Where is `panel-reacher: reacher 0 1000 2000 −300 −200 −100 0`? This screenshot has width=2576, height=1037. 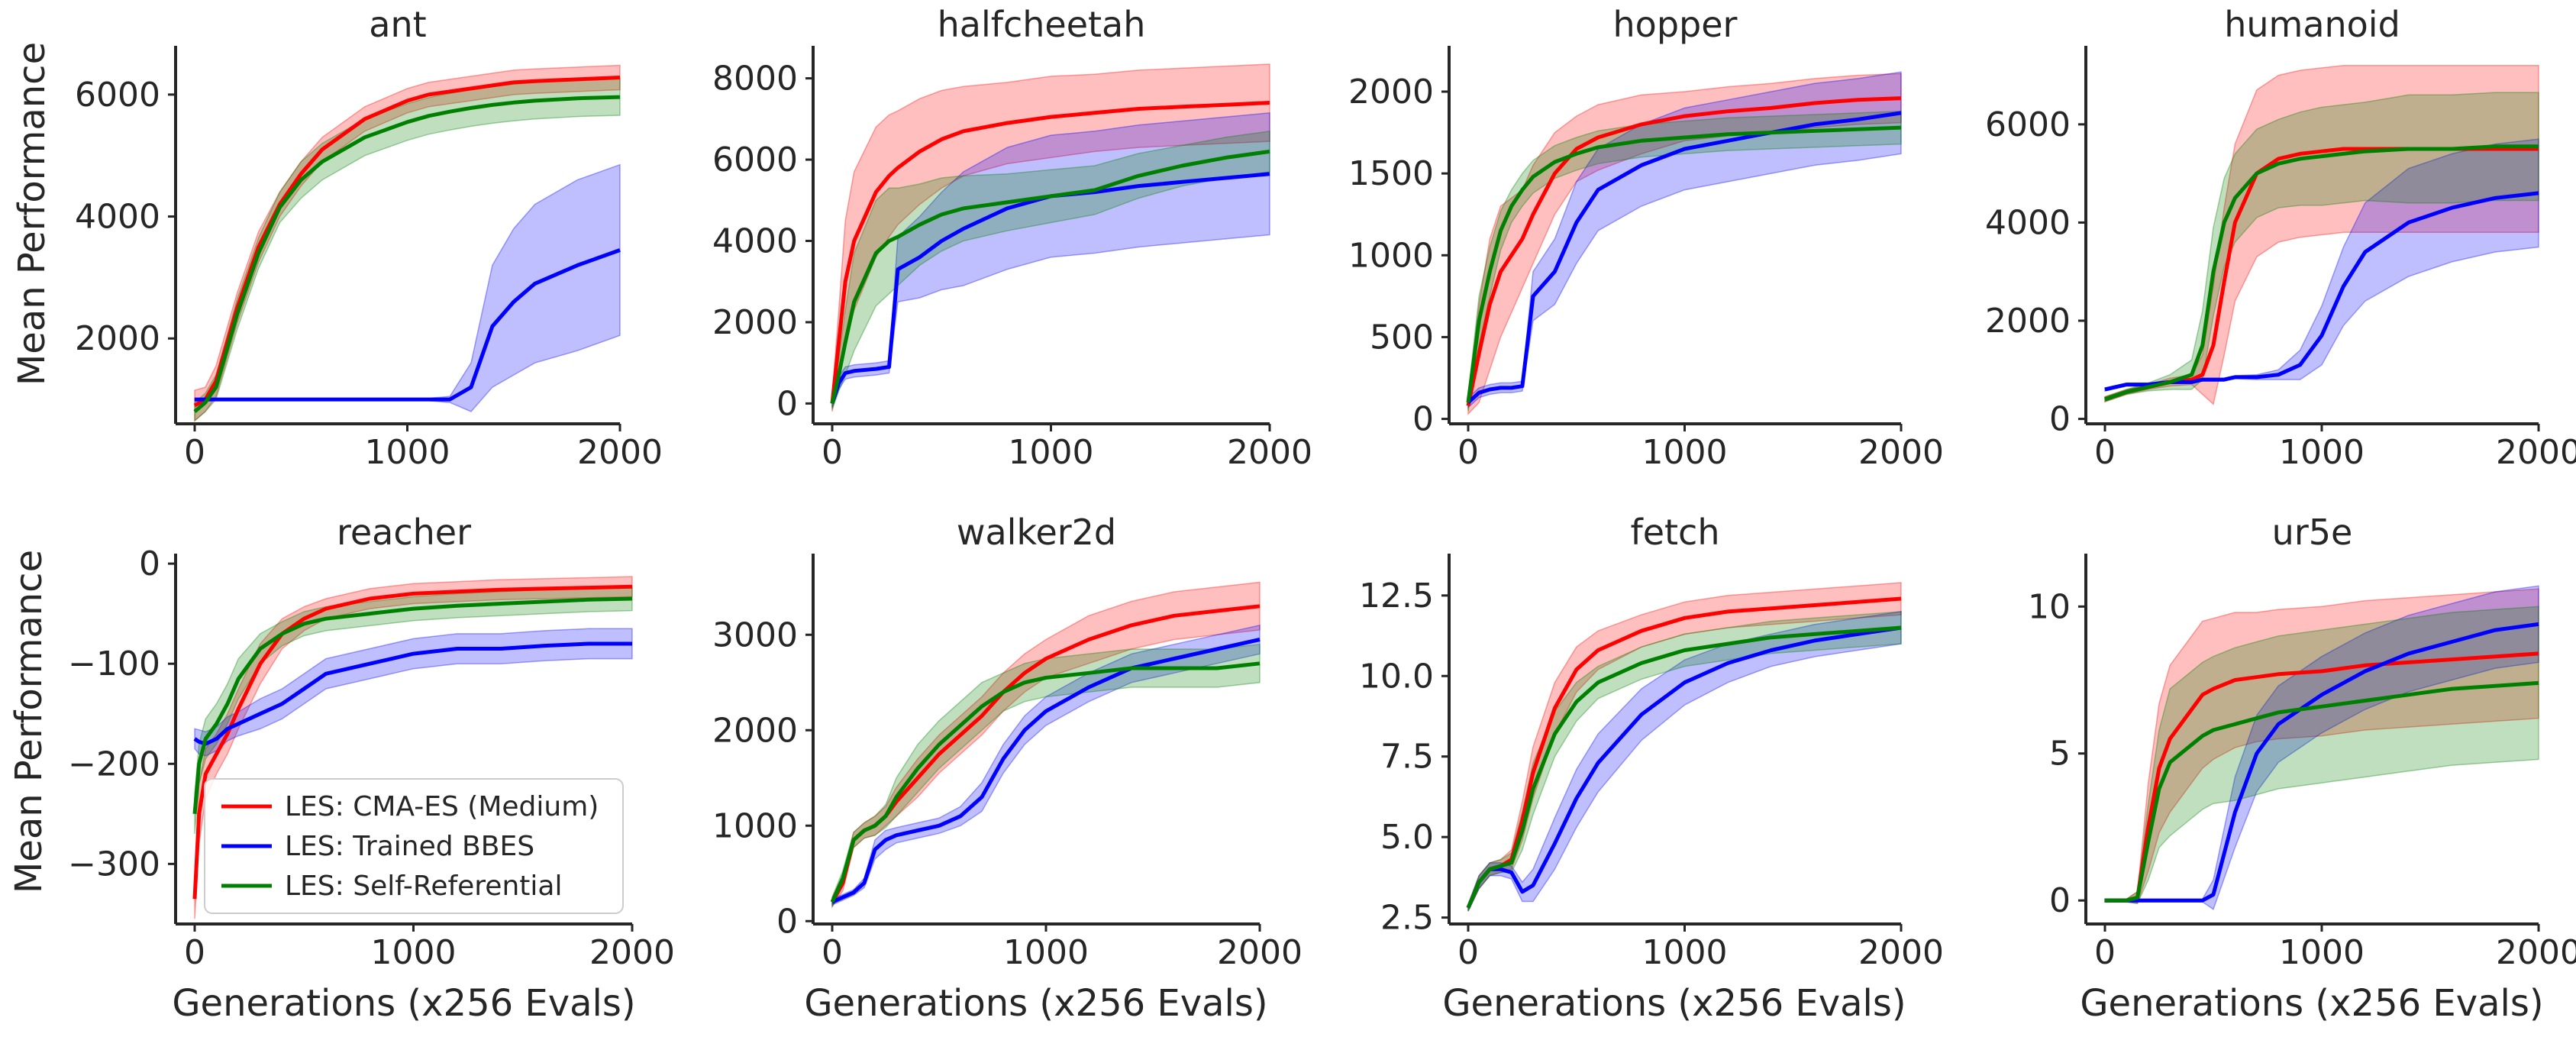
panel-reacher: reacher 0 1000 2000 −300 −200 −100 0 is located at coordinates (371, 742).